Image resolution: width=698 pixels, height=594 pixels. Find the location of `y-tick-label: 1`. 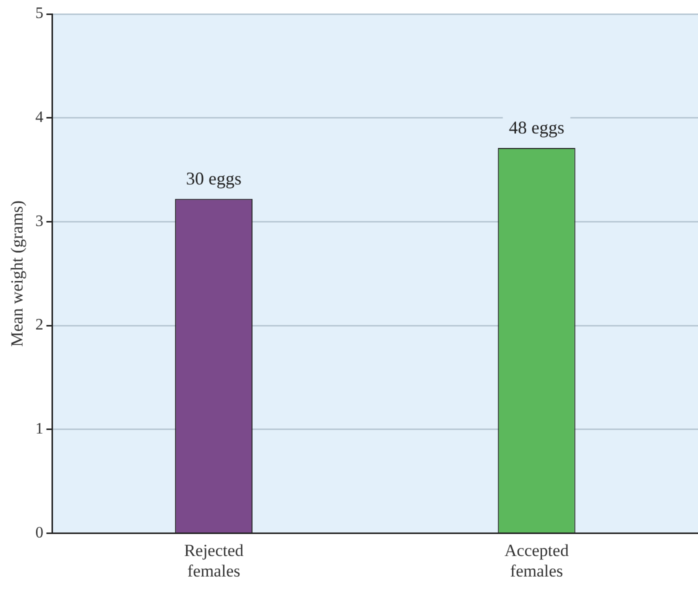

y-tick-label: 1 is located at coordinates (39, 429).